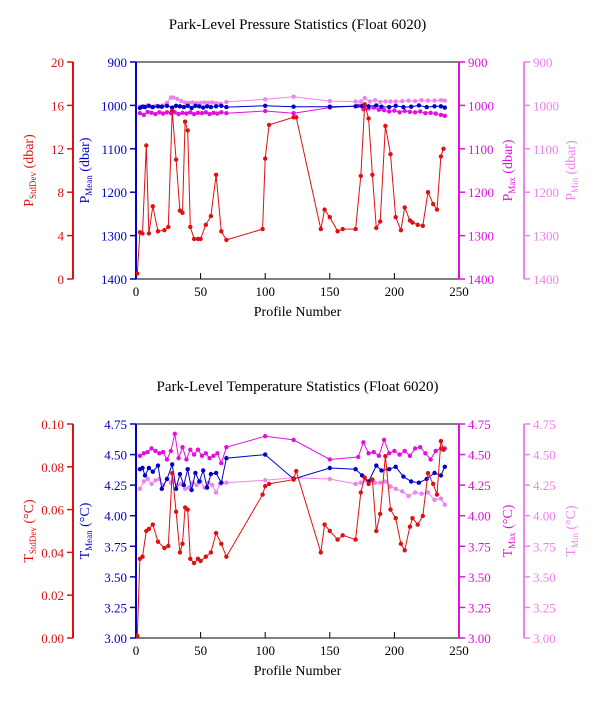 This screenshot has width=603, height=701. Describe the element at coordinates (478, 62) in the screenshot. I see `max-tick-label: 900` at that location.